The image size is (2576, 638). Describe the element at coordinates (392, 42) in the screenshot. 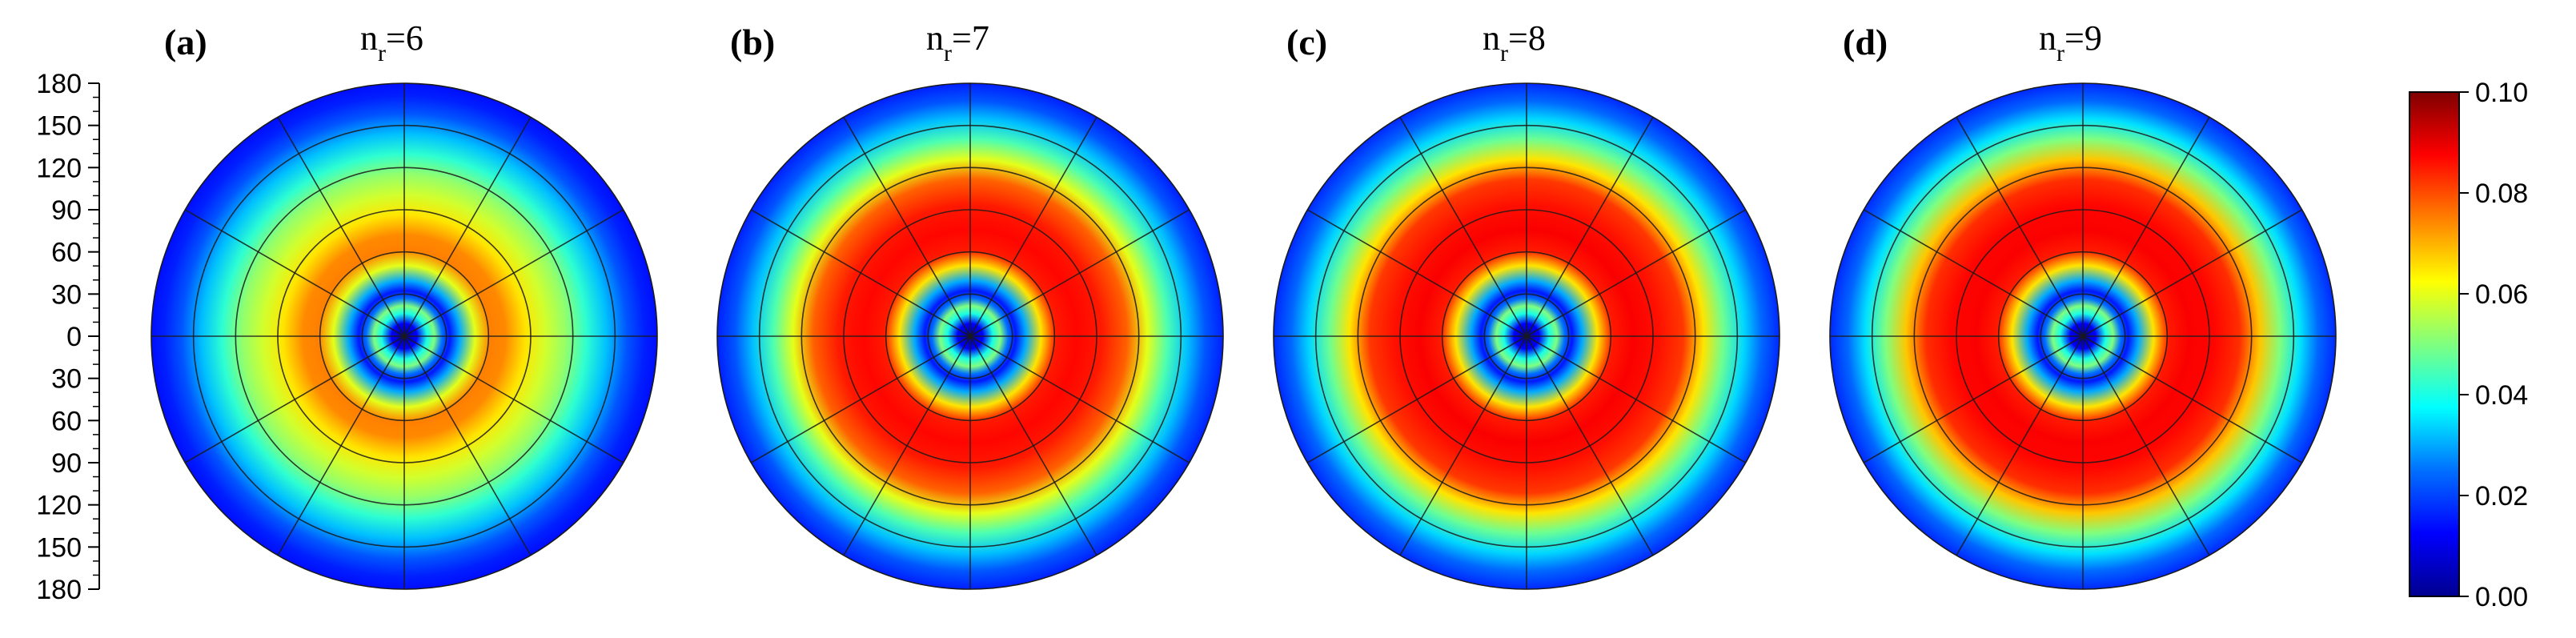

I see `panel-title: nr=6` at that location.